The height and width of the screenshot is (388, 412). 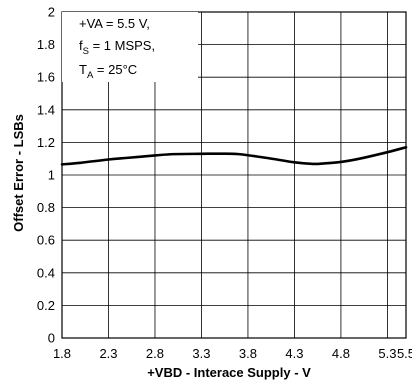 I want to click on x-tick-label: 2.8, so click(x=155, y=353).